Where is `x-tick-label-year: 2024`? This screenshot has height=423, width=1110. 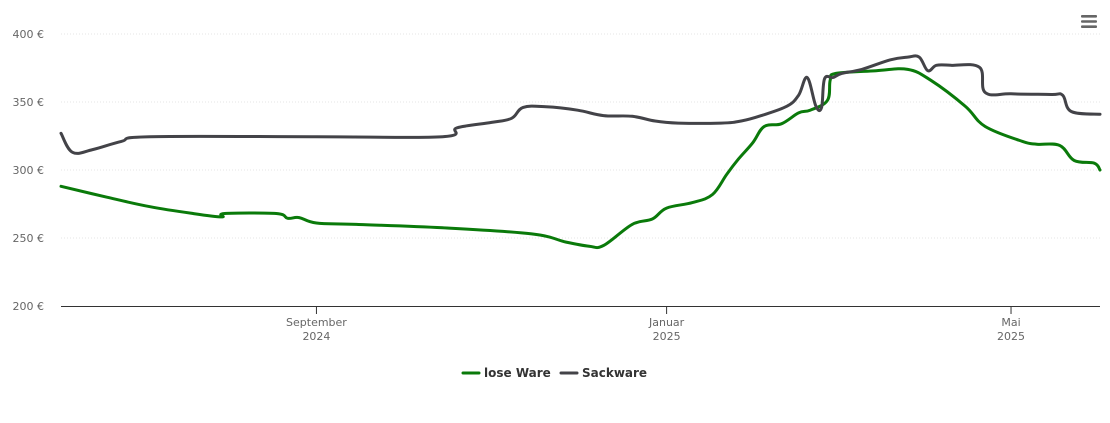
x-tick-label-year: 2024 is located at coordinates (316, 336).